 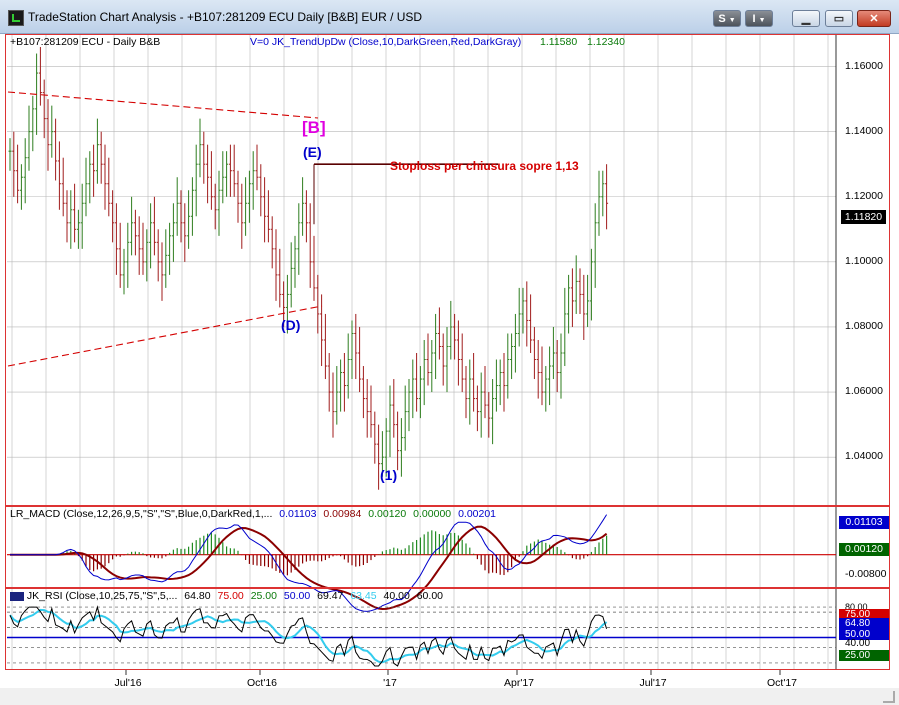 What do you see at coordinates (759, 18) in the screenshot?
I see `indicator-menu-button: I ▼` at bounding box center [759, 18].